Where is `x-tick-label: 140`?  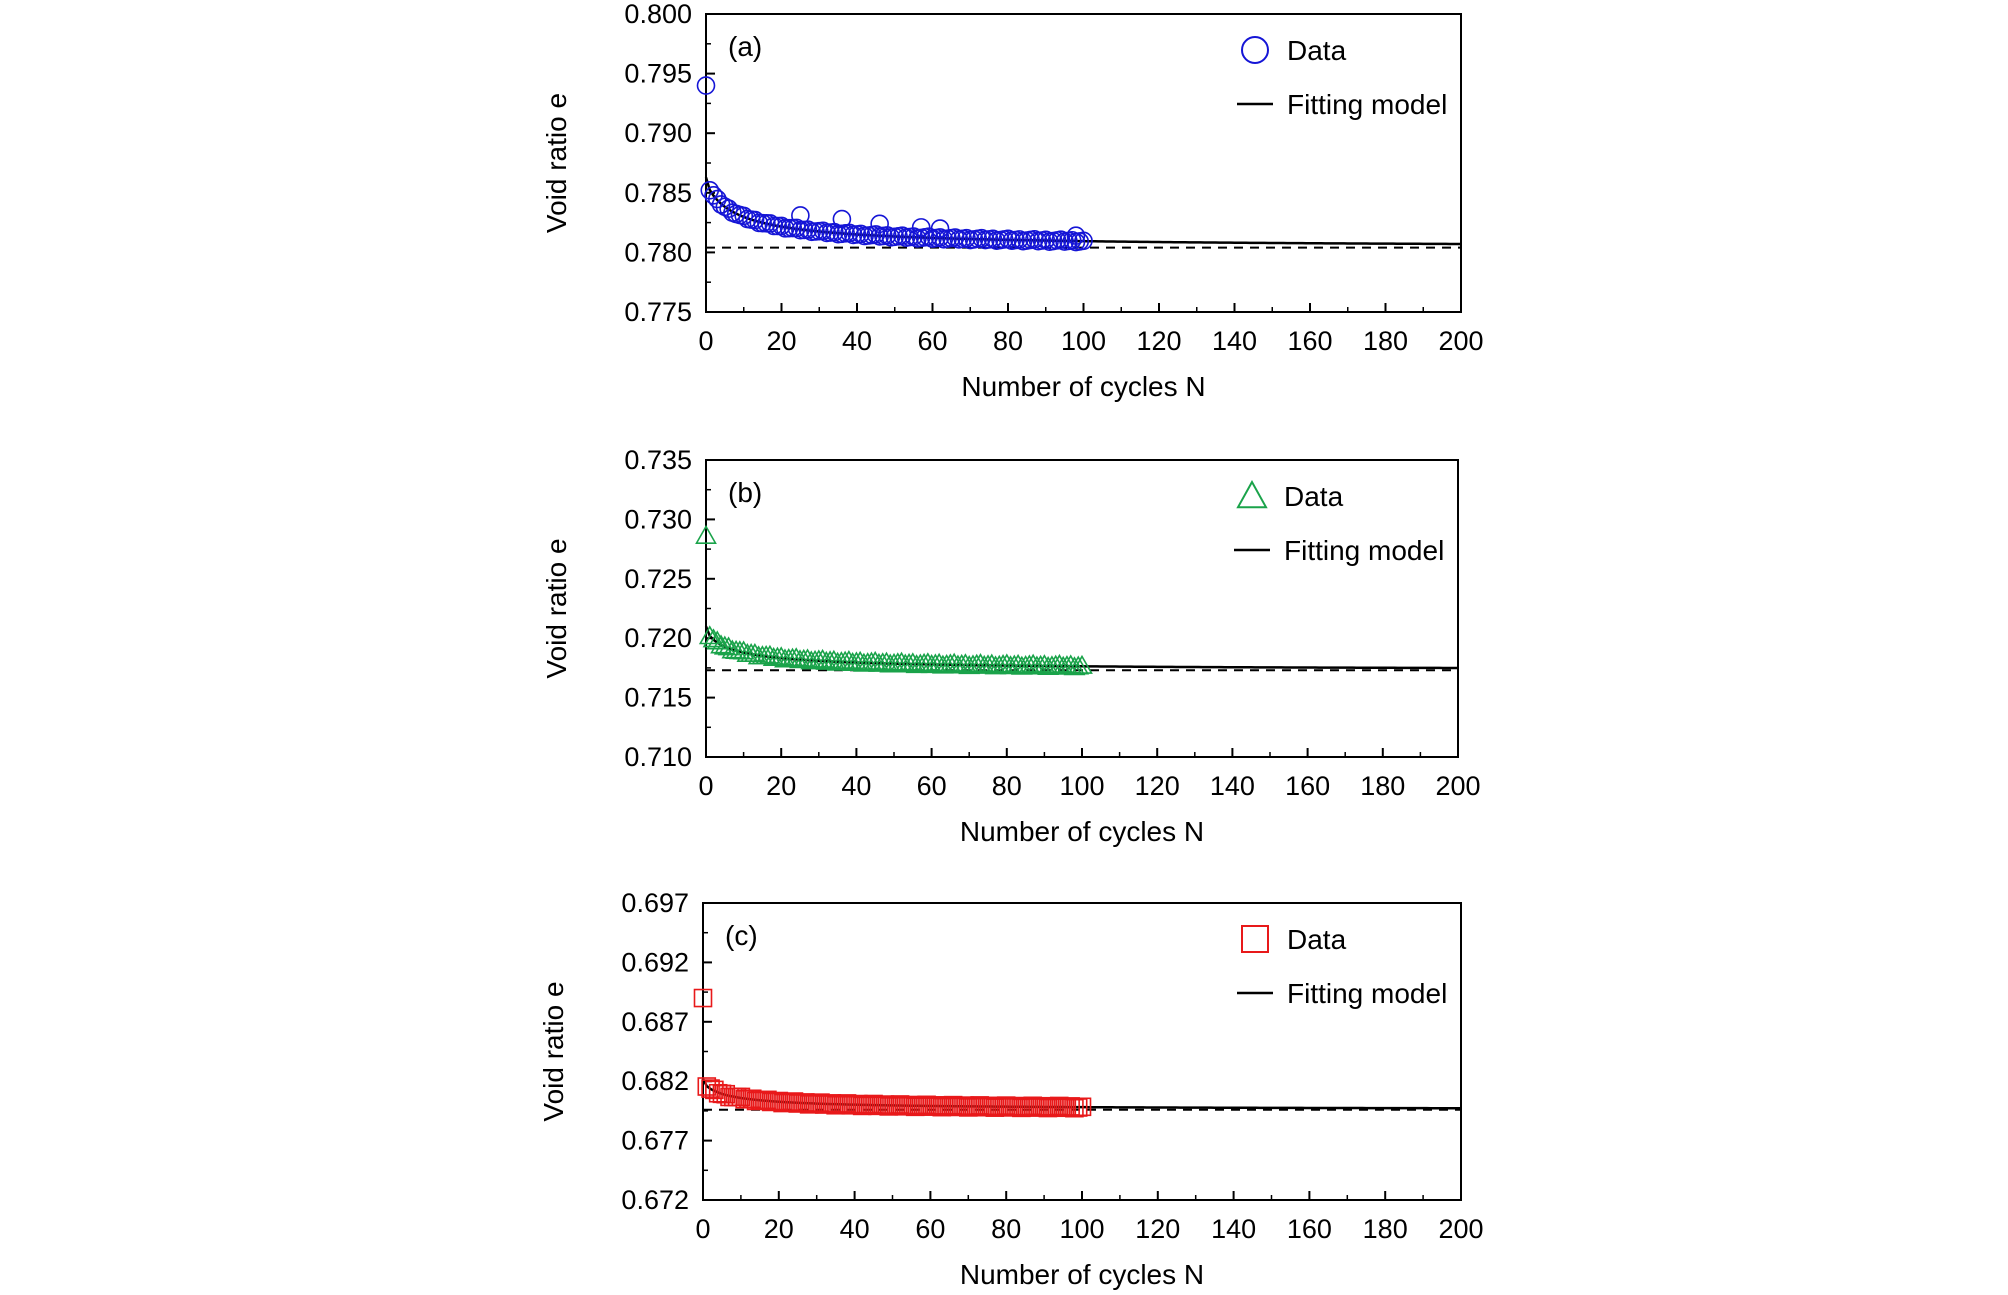 x-tick-label: 140 is located at coordinates (1232, 786).